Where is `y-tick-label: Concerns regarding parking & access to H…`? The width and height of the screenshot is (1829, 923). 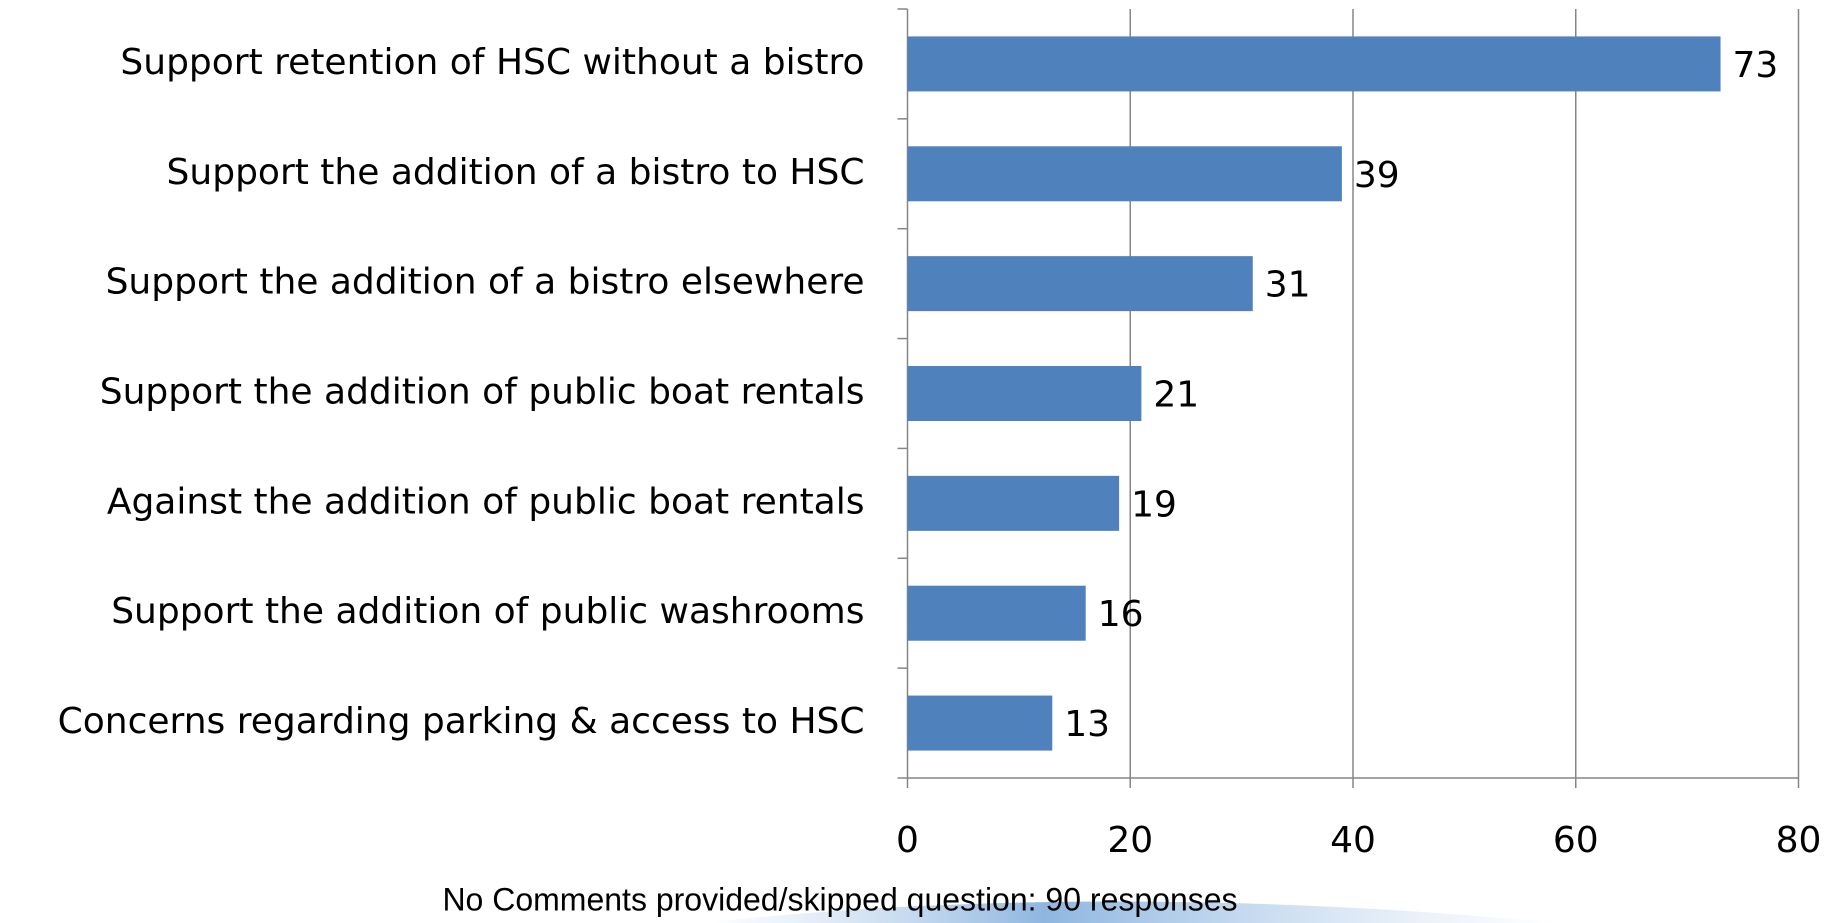 y-tick-label: Concerns regarding parking & access to H… is located at coordinates (461, 721).